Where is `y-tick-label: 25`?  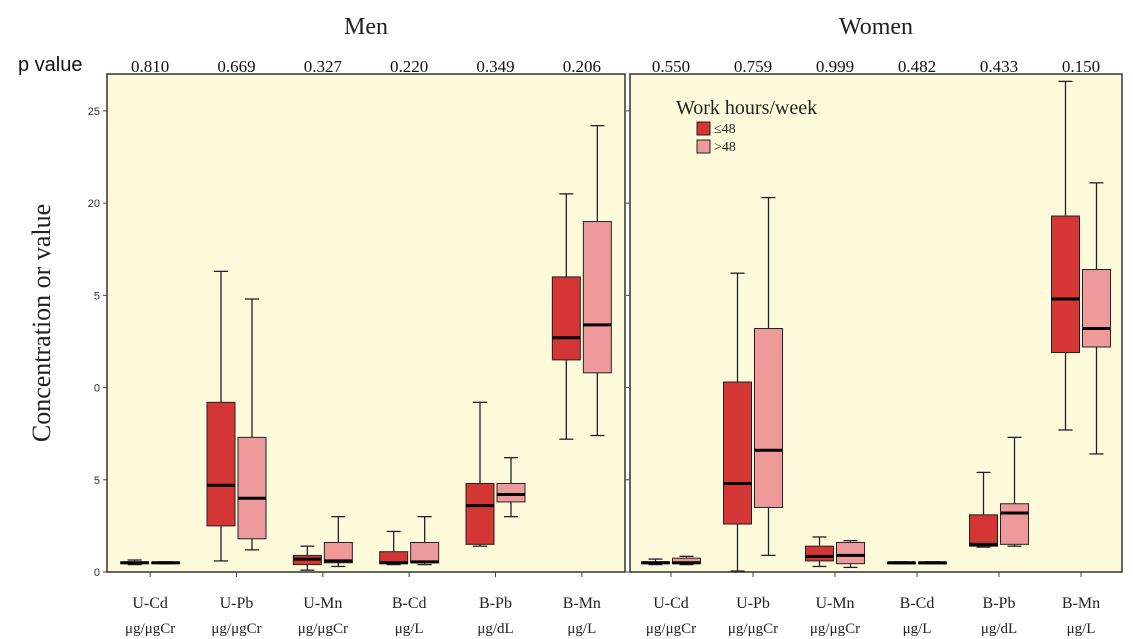 y-tick-label: 25 is located at coordinates (94, 112).